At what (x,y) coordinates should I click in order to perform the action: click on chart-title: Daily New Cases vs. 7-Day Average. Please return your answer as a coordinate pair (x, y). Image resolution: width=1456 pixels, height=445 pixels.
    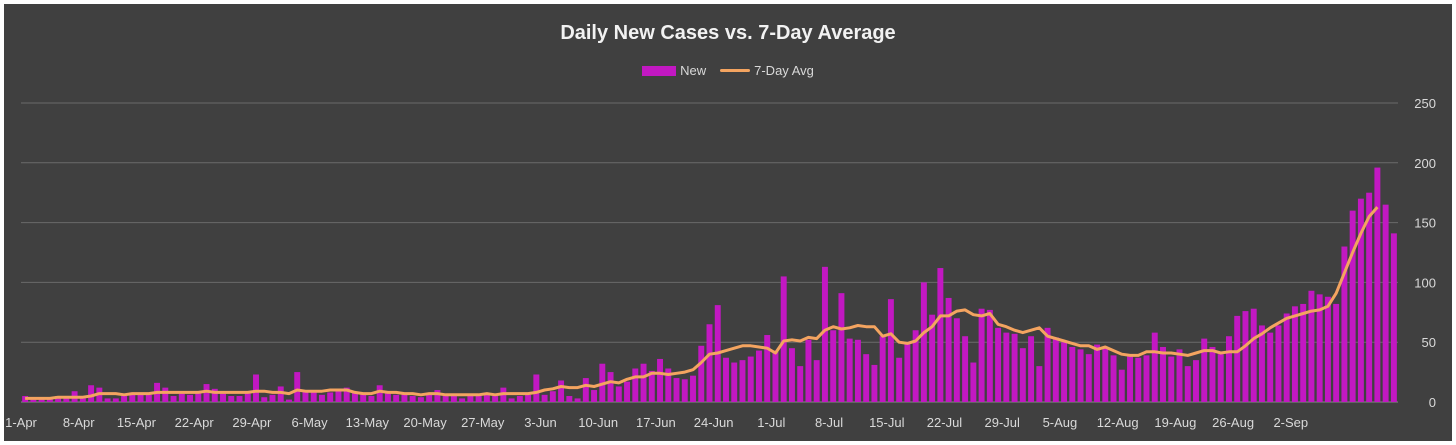
    Looking at the image, I should click on (728, 33).